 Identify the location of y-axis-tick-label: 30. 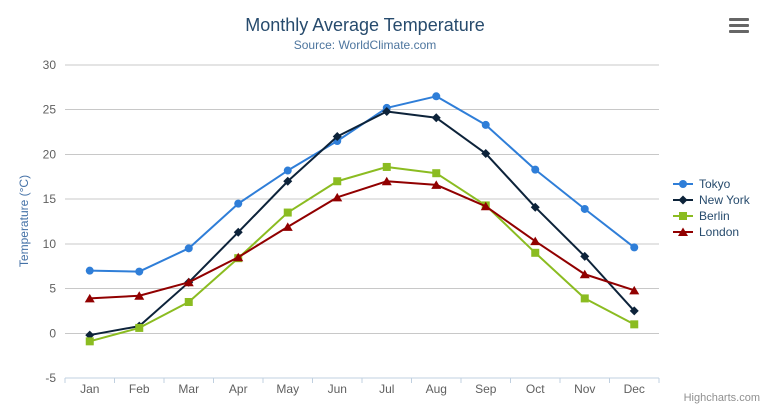
(50, 65).